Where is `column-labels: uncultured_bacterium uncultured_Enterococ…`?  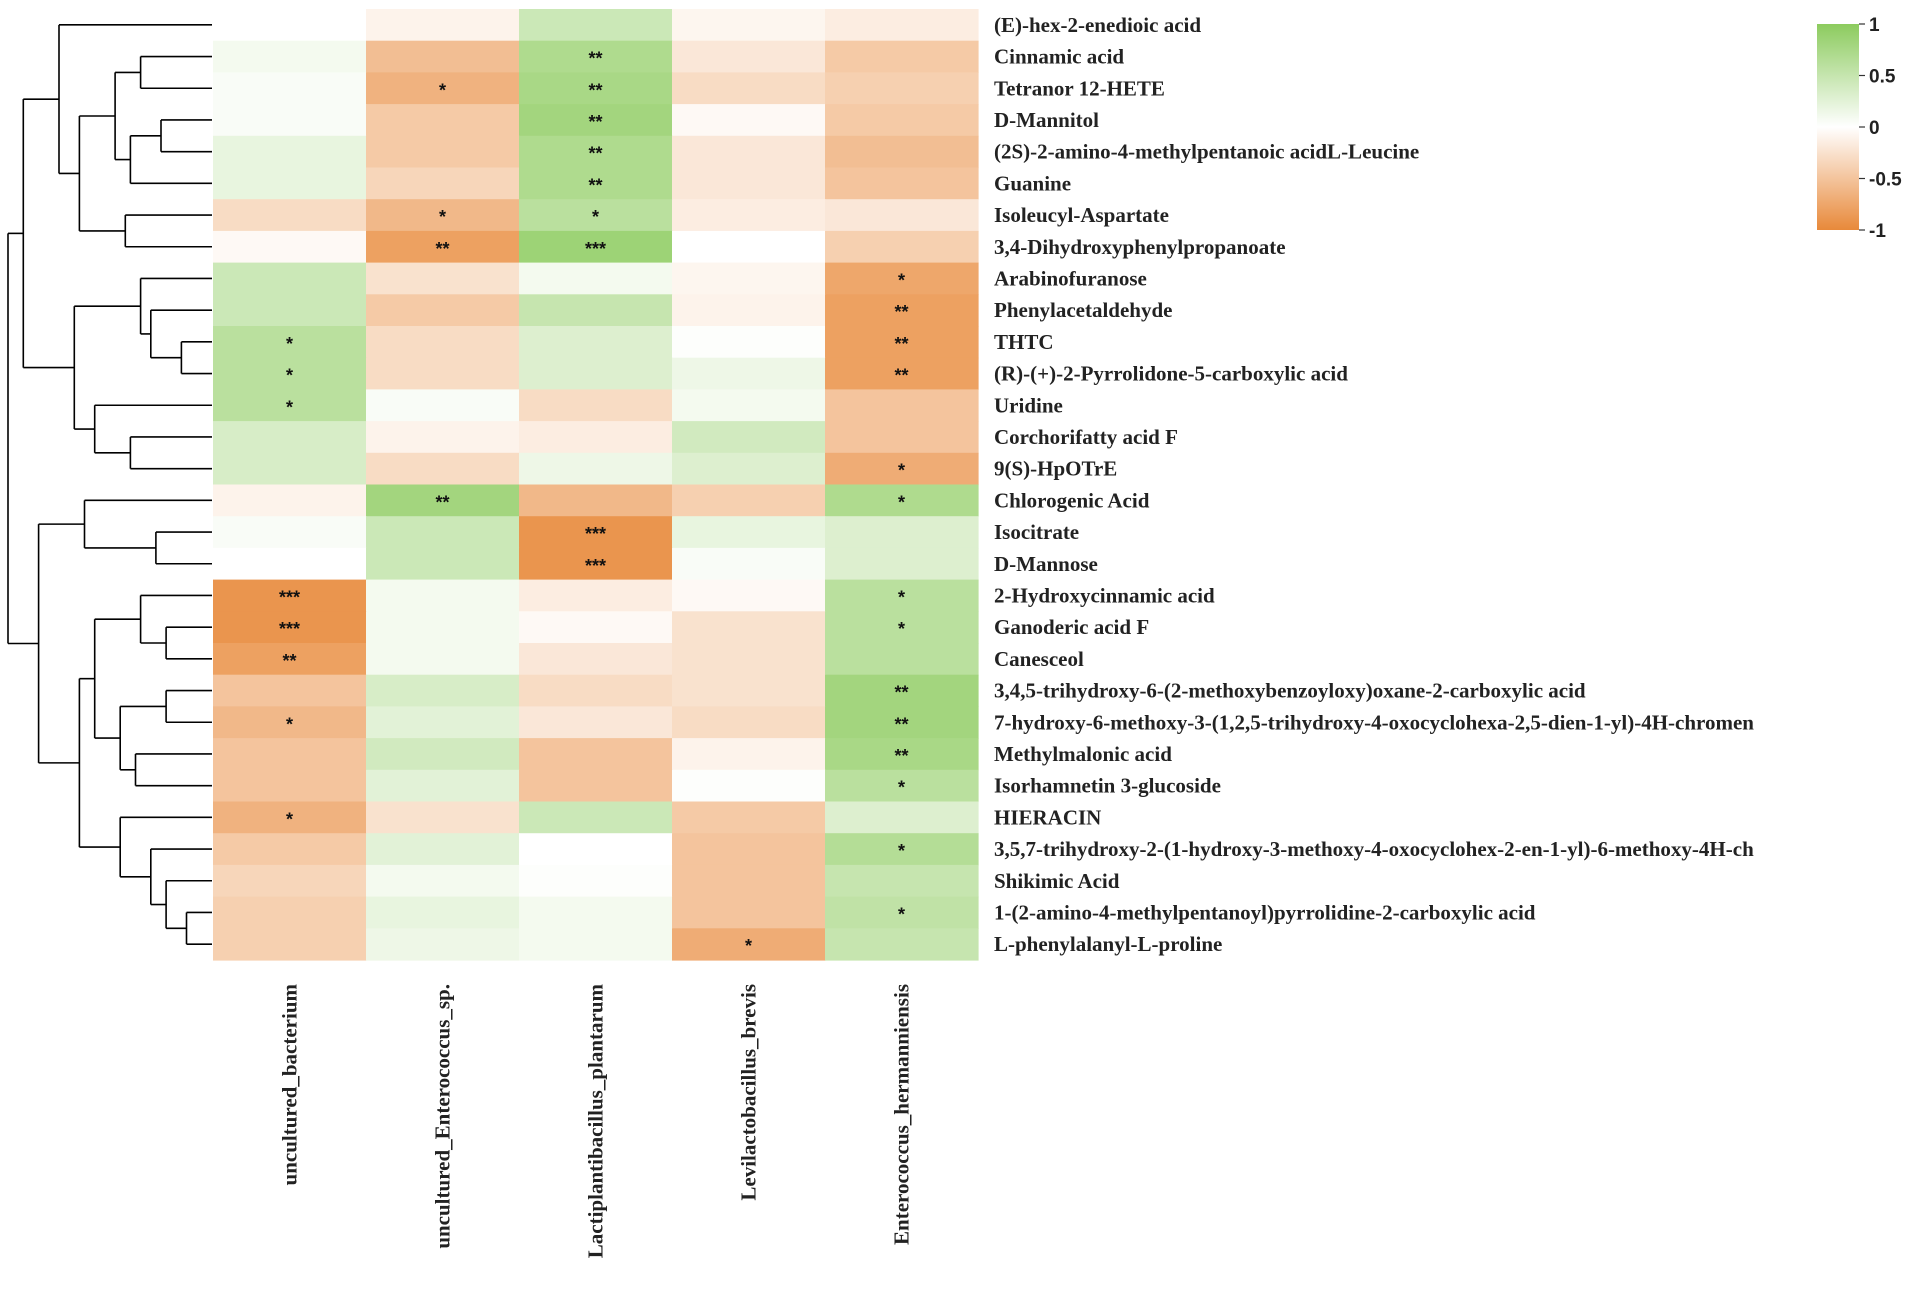 column-labels: uncultured_bacterium uncultured_Enterococ… is located at coordinates (596, 1120).